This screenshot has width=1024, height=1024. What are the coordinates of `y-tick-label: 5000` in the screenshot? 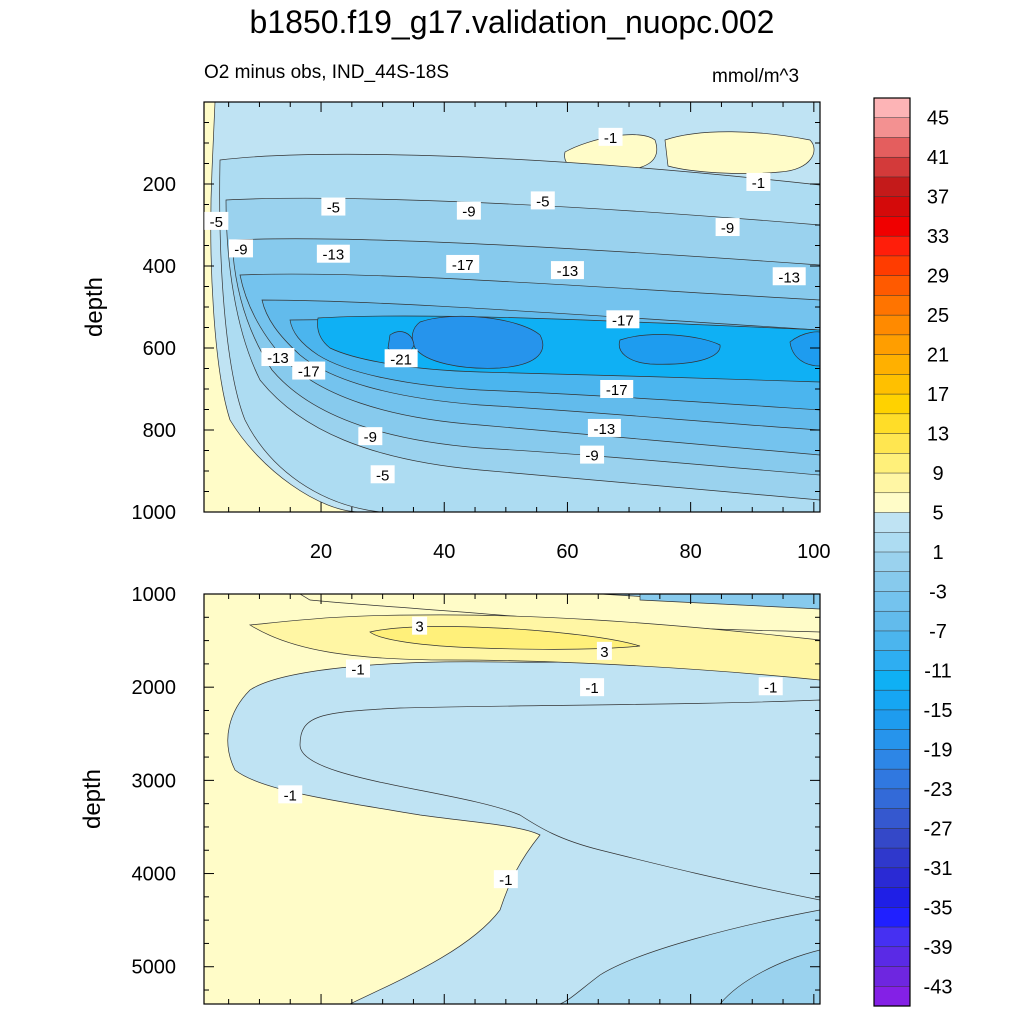 It's located at (154, 968).